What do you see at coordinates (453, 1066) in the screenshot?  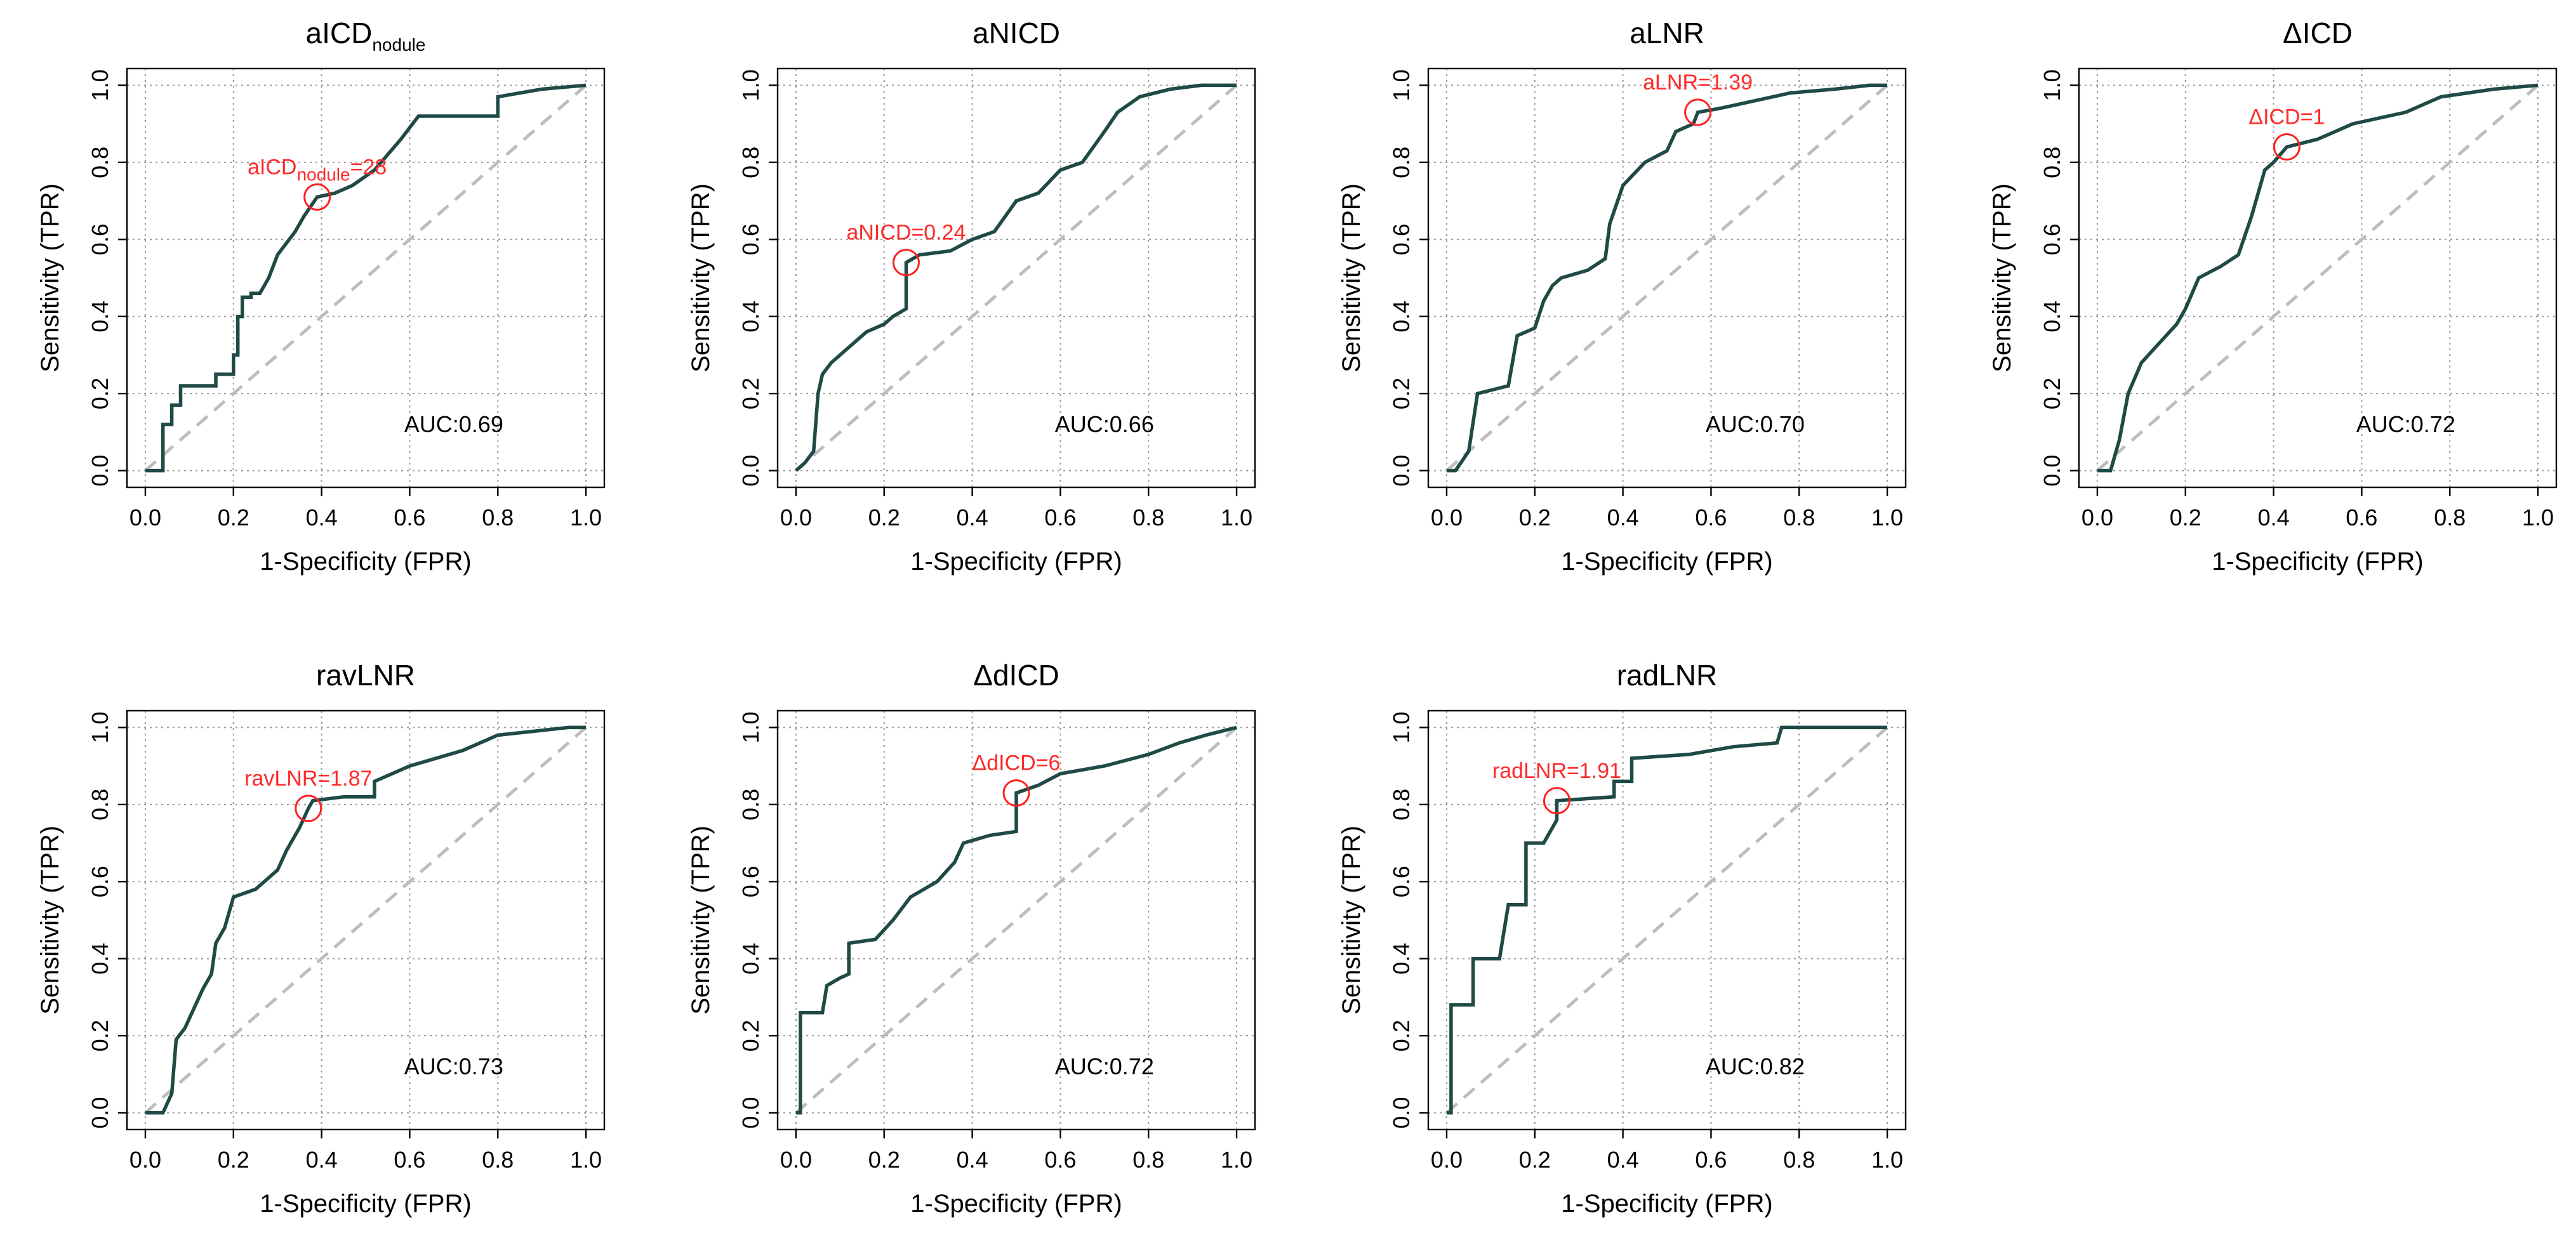 I see `auc-label: AUC:0.73` at bounding box center [453, 1066].